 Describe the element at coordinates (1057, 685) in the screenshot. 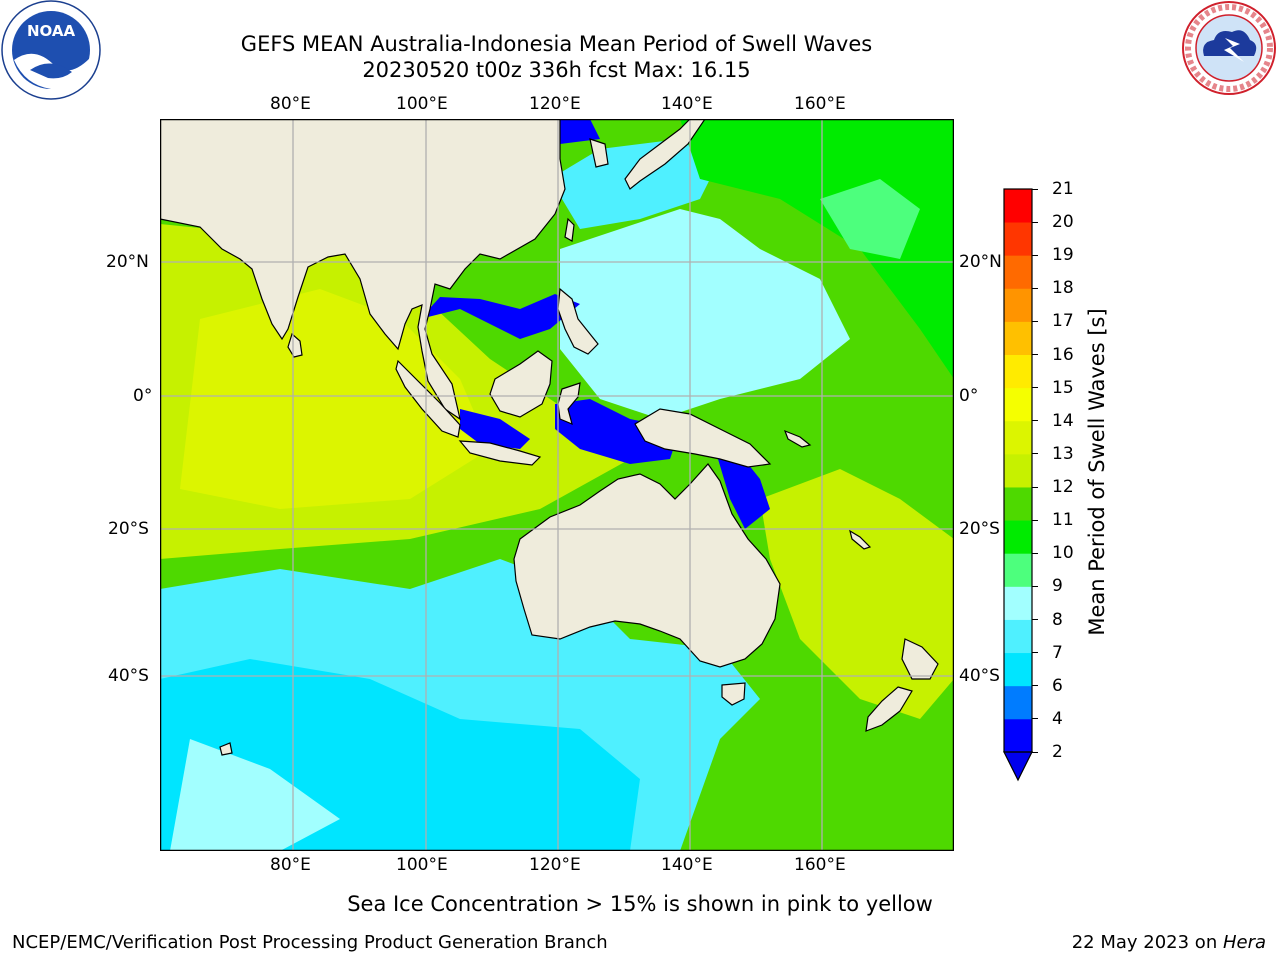

I see `colorbar-tick-label: 6` at that location.